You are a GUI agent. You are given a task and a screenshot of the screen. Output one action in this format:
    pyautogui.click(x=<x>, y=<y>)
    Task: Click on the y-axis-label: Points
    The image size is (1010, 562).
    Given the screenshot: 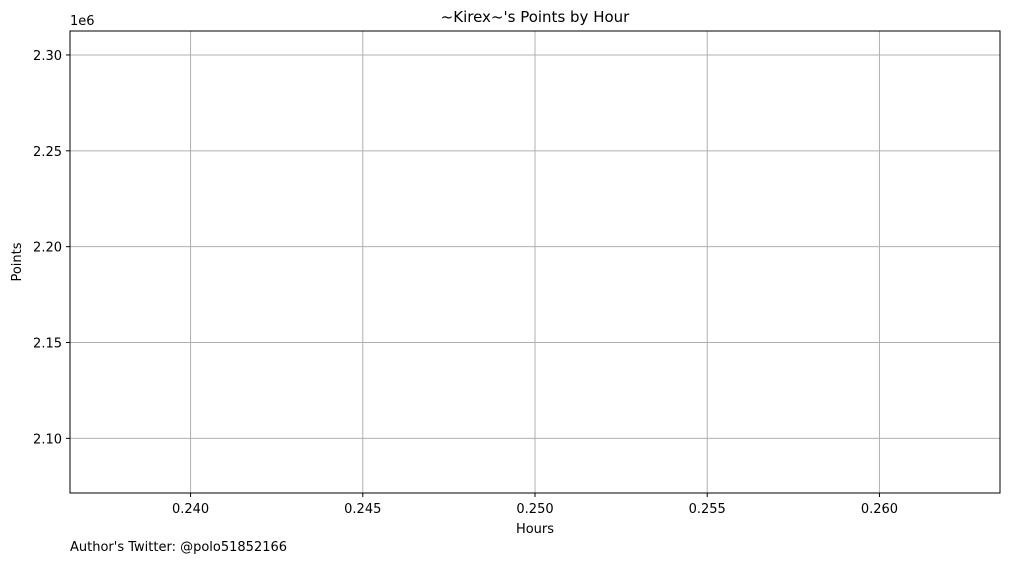 What is the action you would take?
    pyautogui.click(x=17, y=261)
    